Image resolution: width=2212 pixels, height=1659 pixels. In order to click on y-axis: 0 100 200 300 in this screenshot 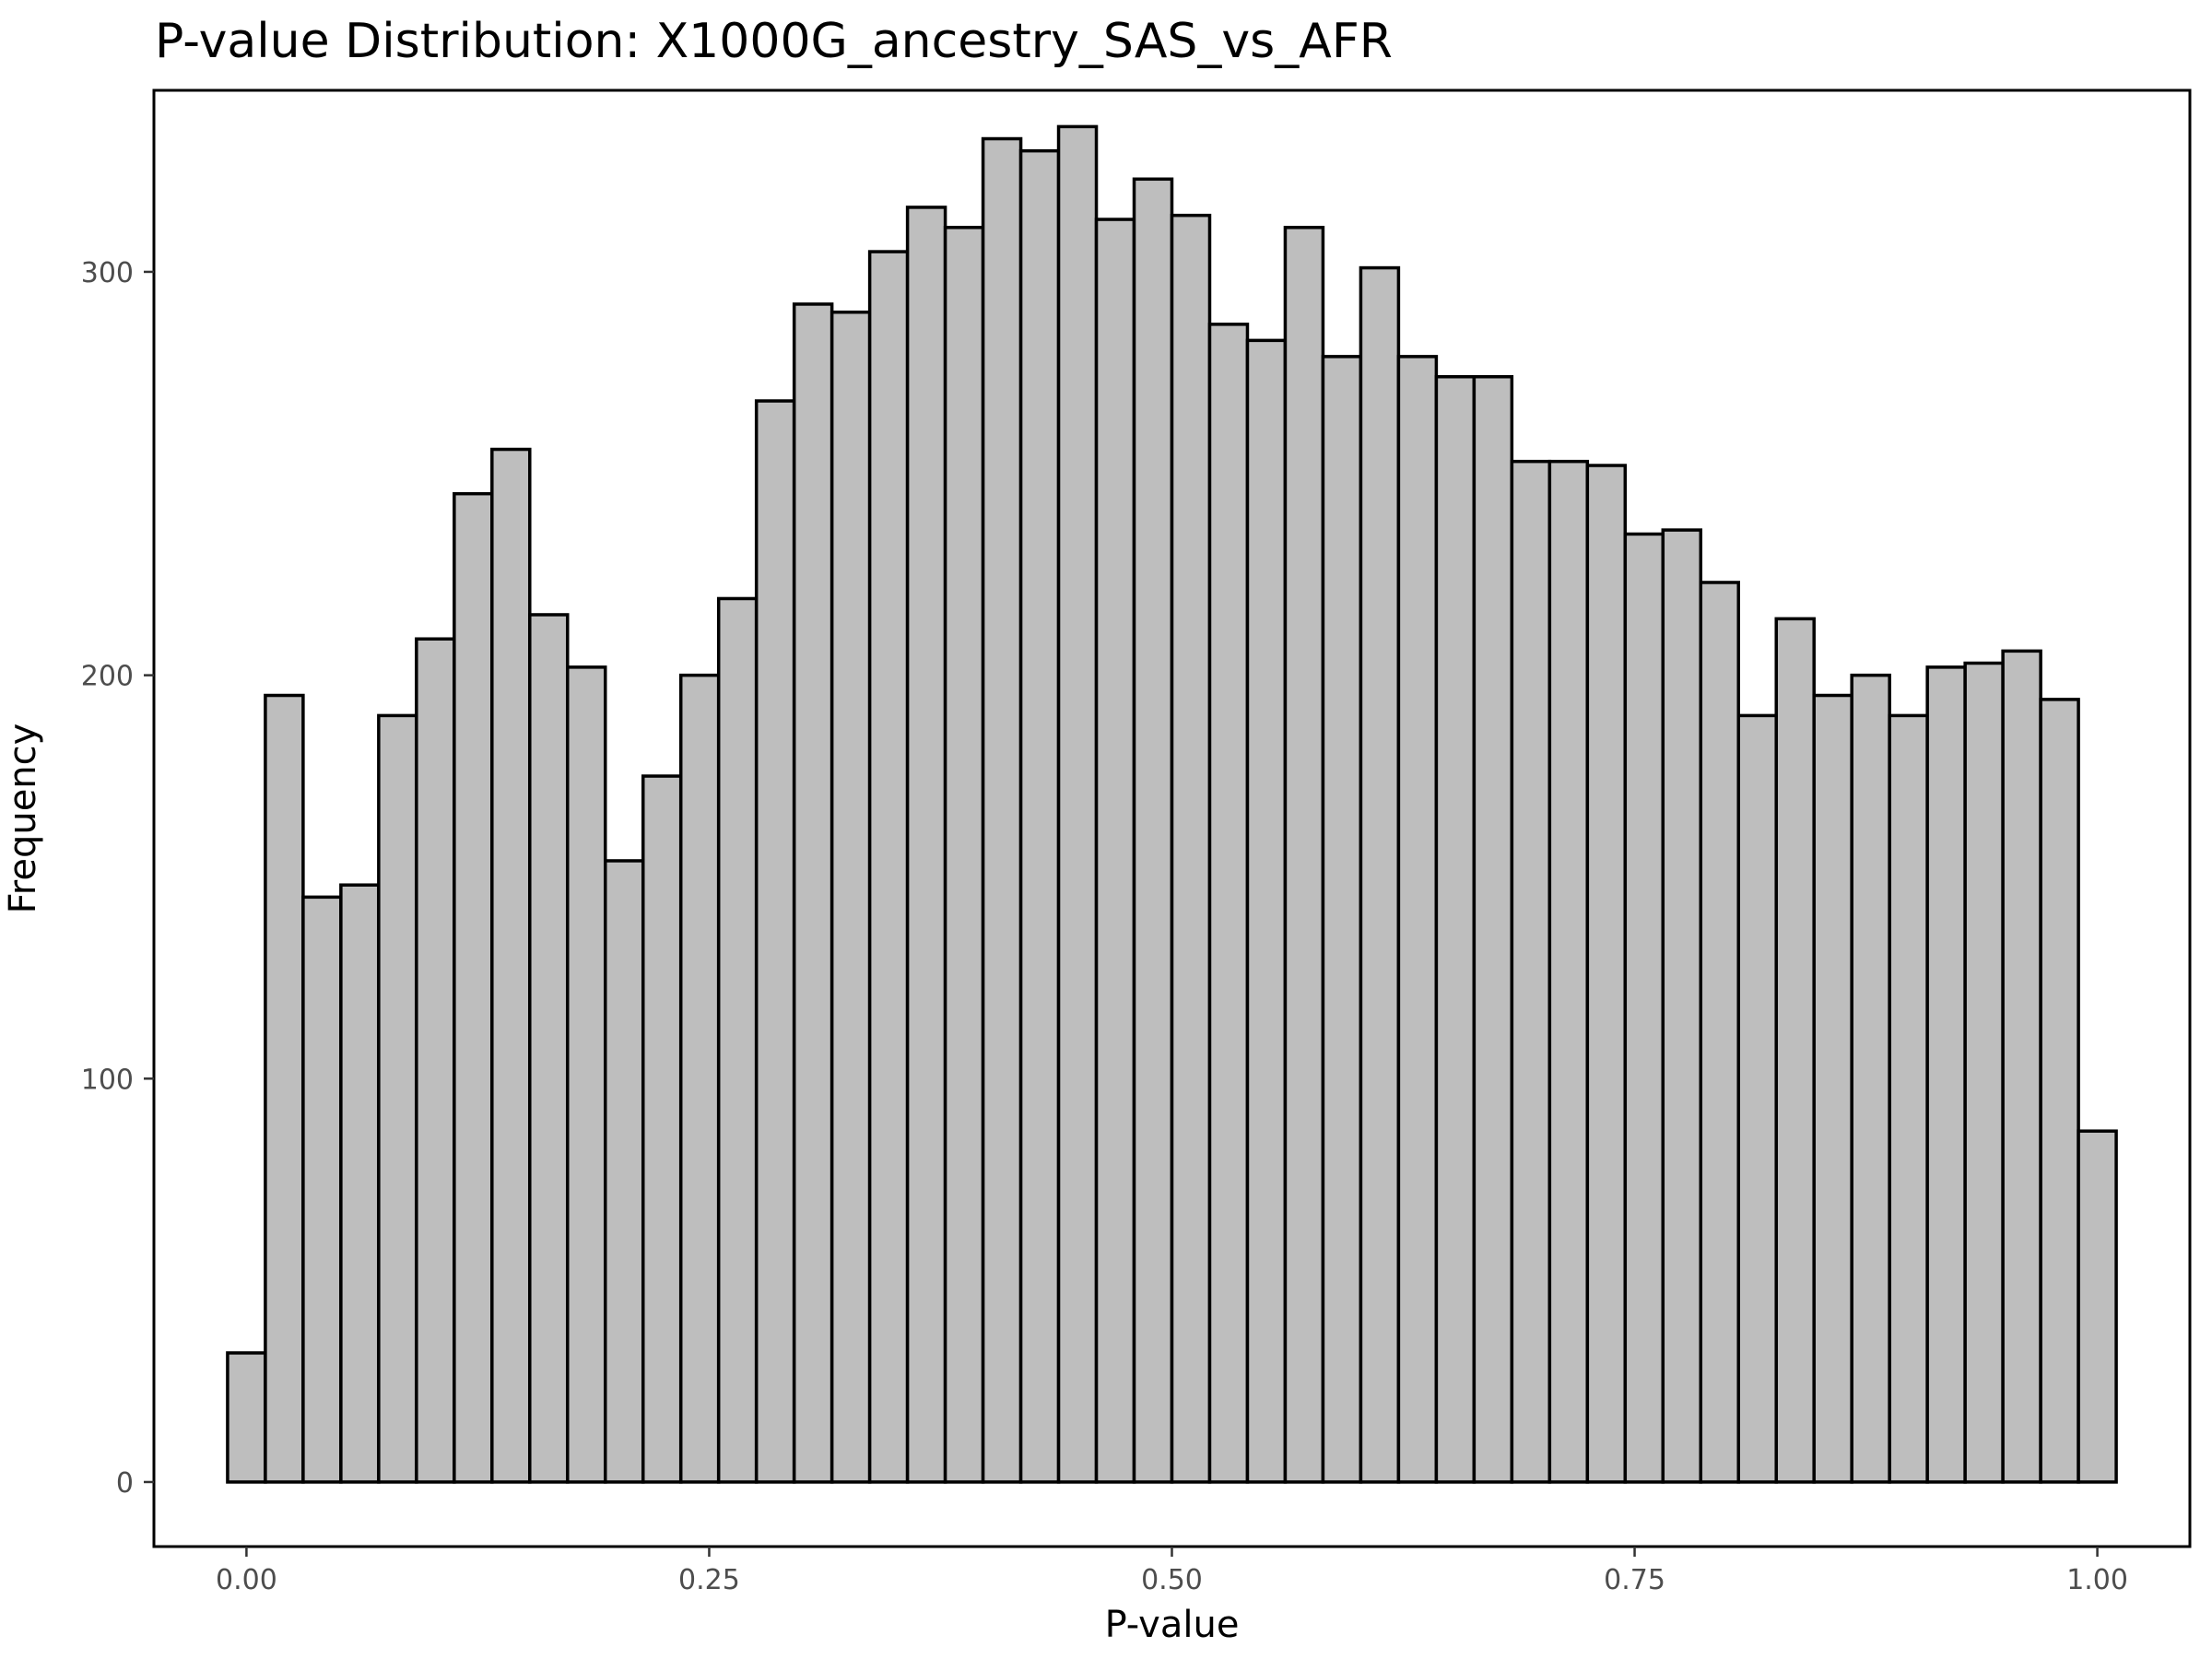, I will do `click(117, 878)`.